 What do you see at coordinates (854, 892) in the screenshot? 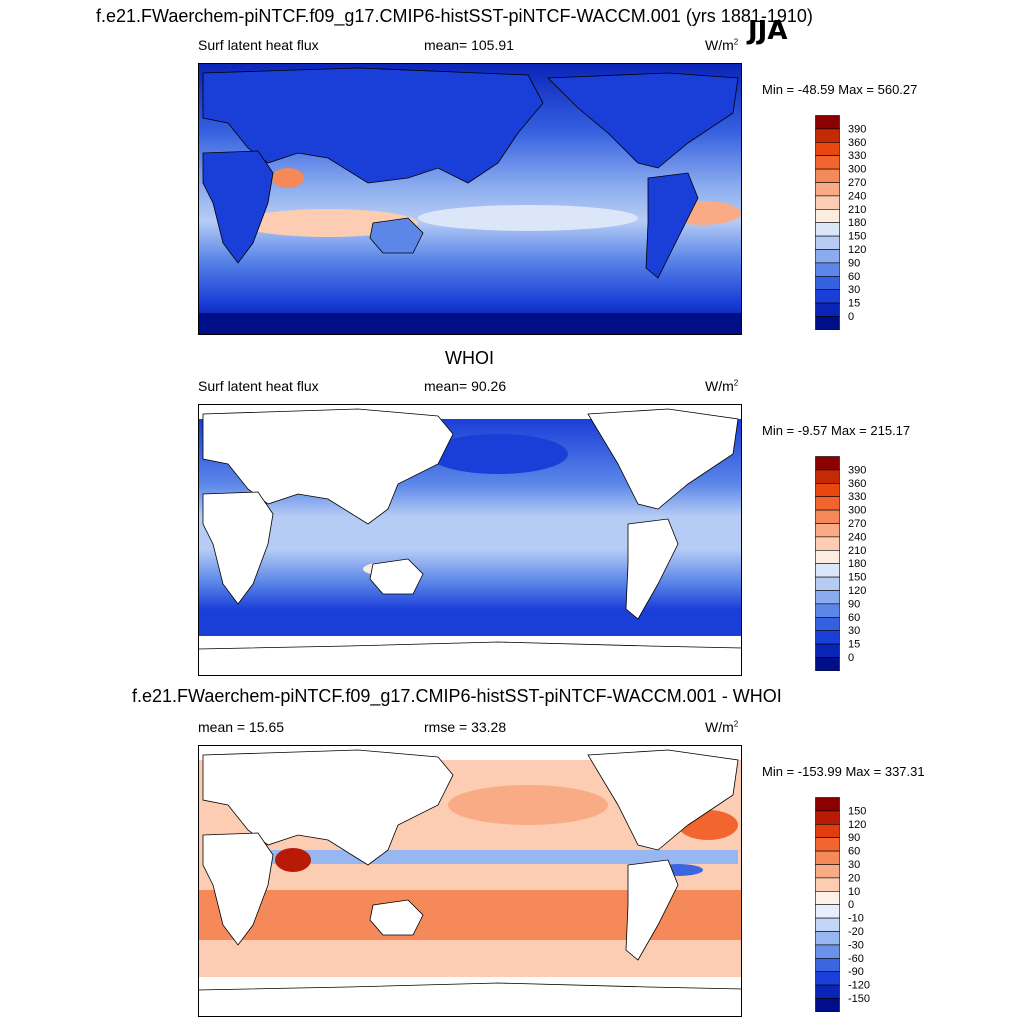
I see `colorbar-tick-label: 10` at bounding box center [854, 892].